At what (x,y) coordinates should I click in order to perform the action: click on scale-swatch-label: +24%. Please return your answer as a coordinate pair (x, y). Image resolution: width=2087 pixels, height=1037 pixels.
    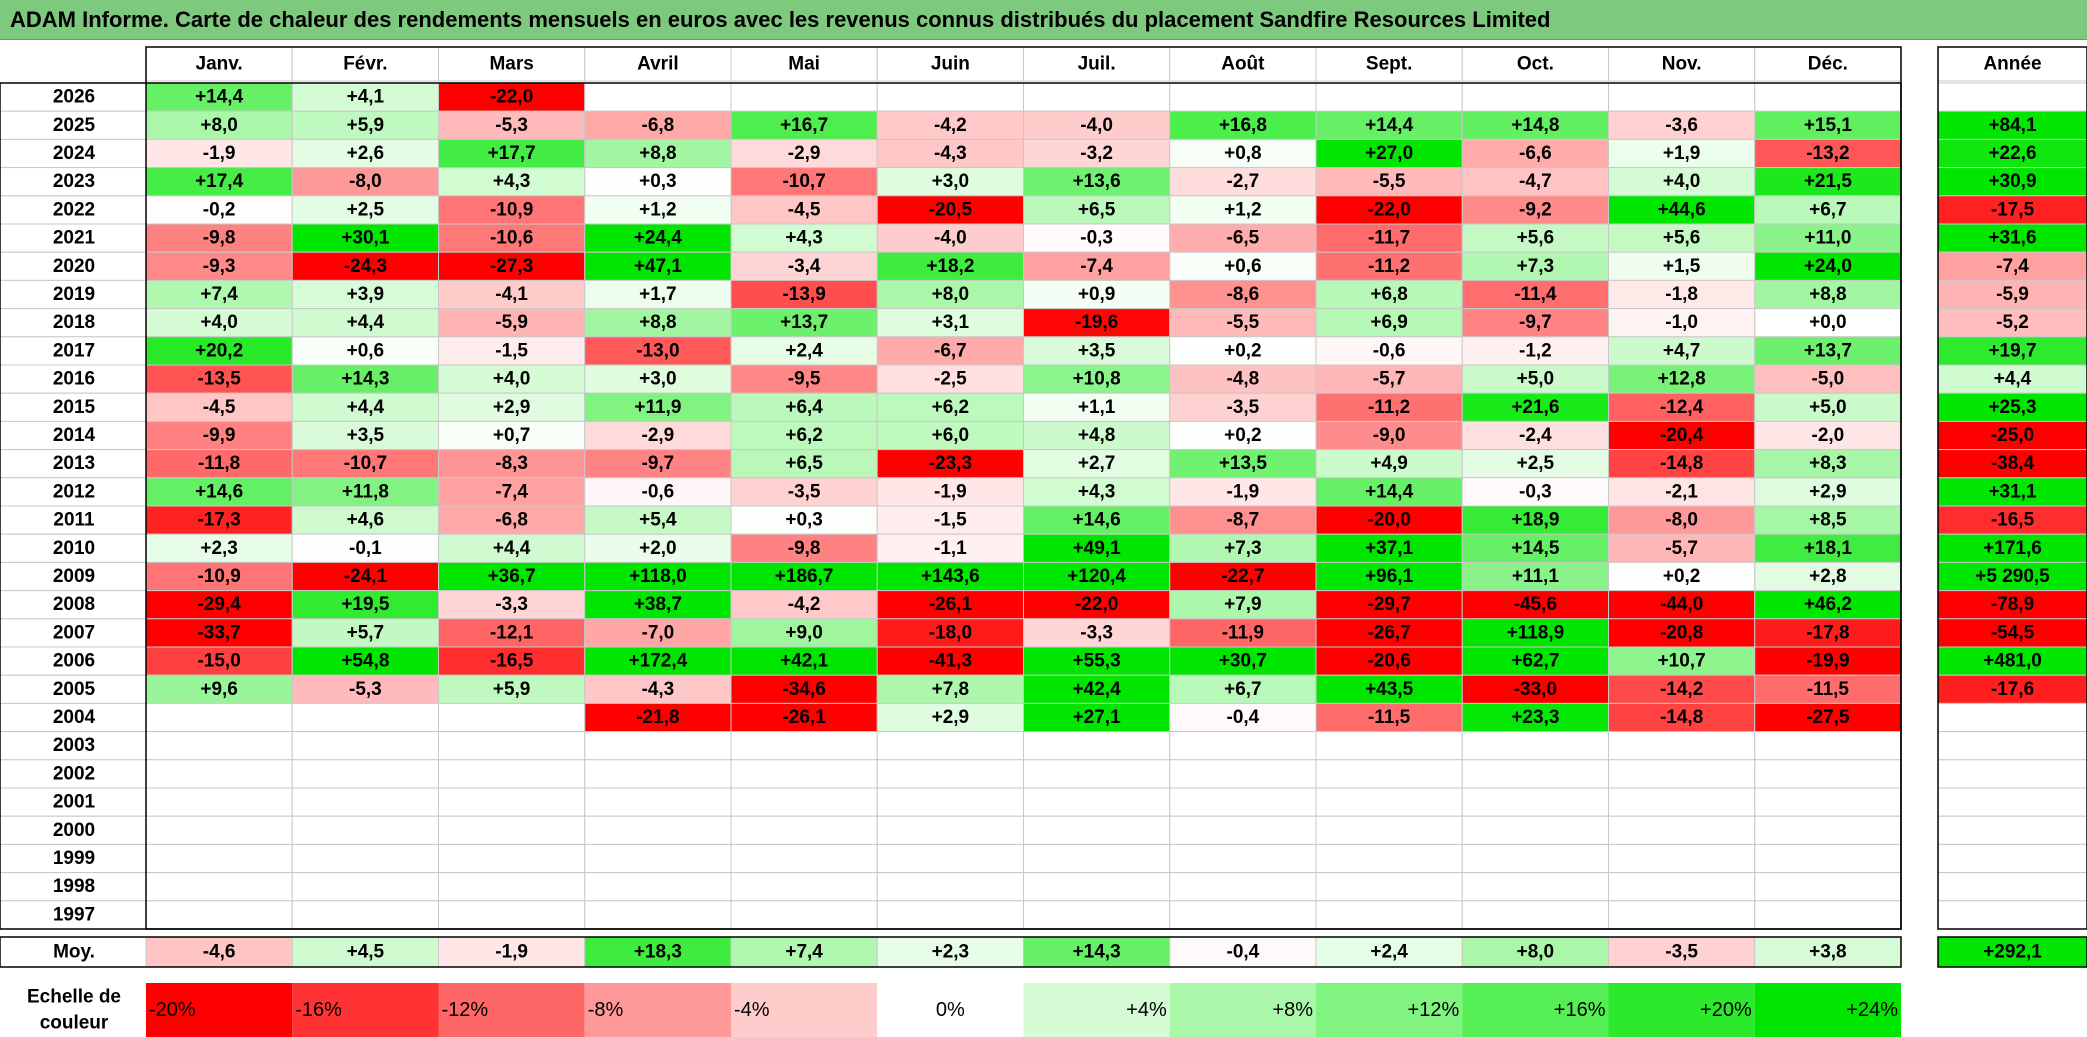
    Looking at the image, I should click on (1872, 1010).